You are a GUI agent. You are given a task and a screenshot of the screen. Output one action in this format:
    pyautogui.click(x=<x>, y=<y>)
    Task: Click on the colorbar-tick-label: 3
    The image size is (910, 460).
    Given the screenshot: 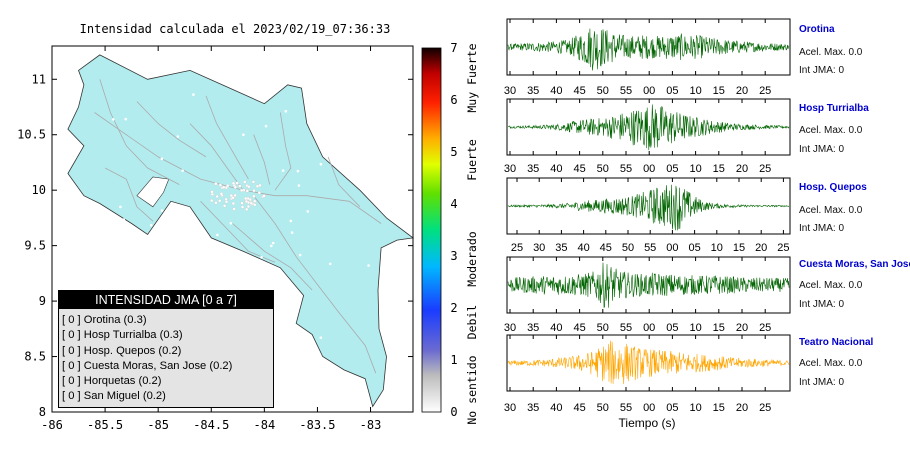 What is the action you would take?
    pyautogui.click(x=453, y=256)
    